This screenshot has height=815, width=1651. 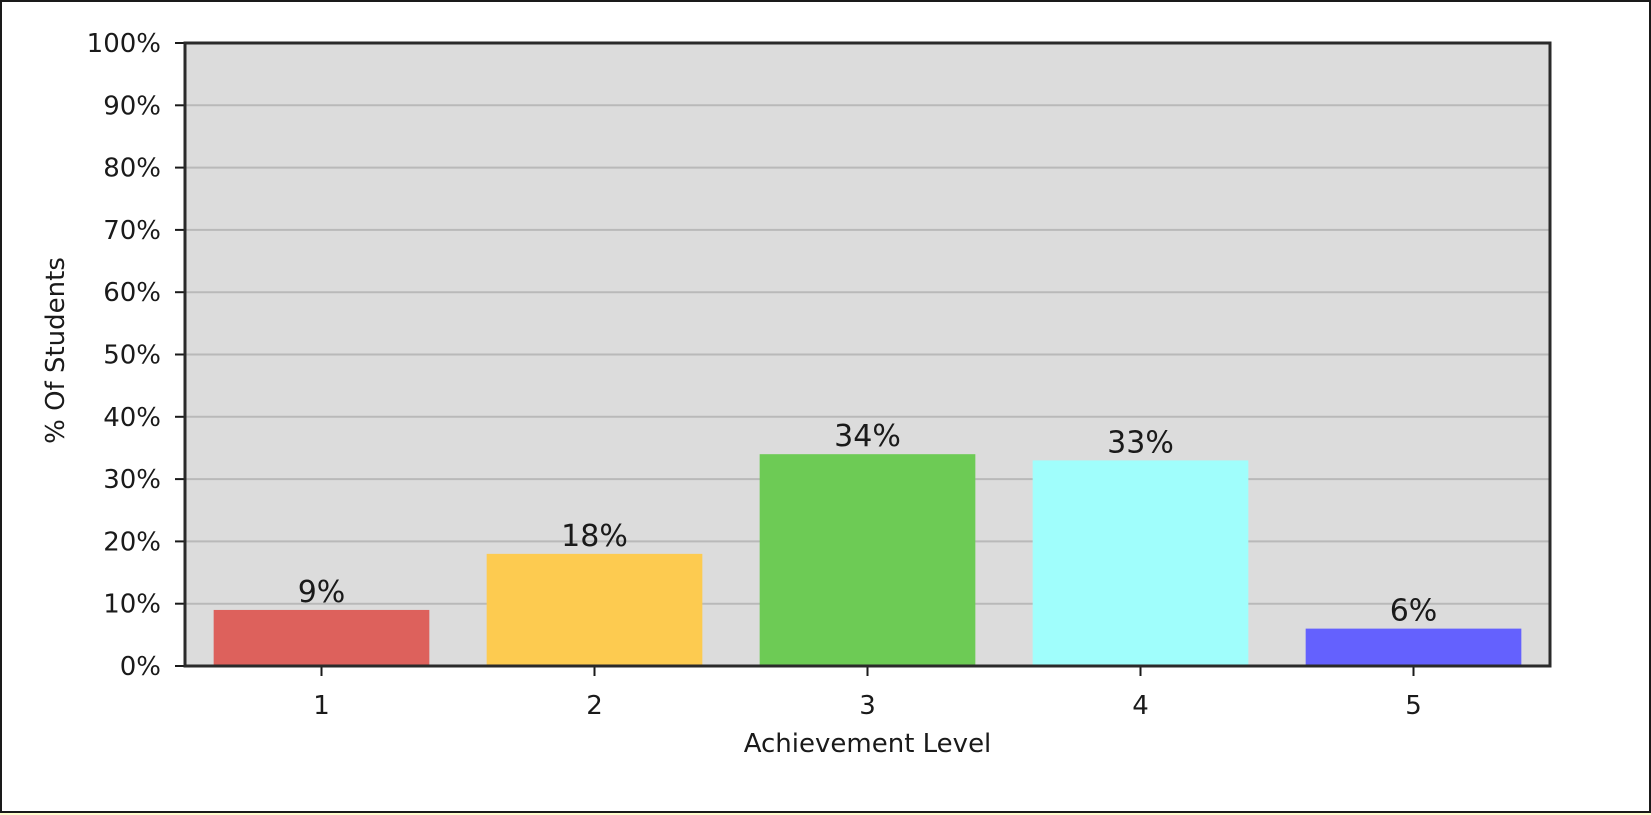 What do you see at coordinates (132, 480) in the screenshot?
I see `y-tick-label: 30%` at bounding box center [132, 480].